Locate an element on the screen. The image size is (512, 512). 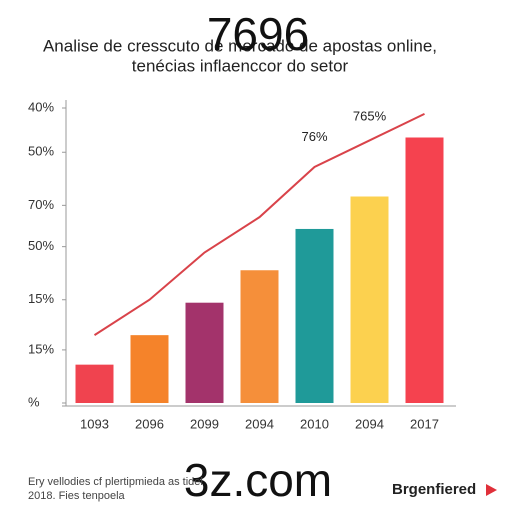
footer-note: 2018. Fies tenpoela is located at coordinates (77, 496).